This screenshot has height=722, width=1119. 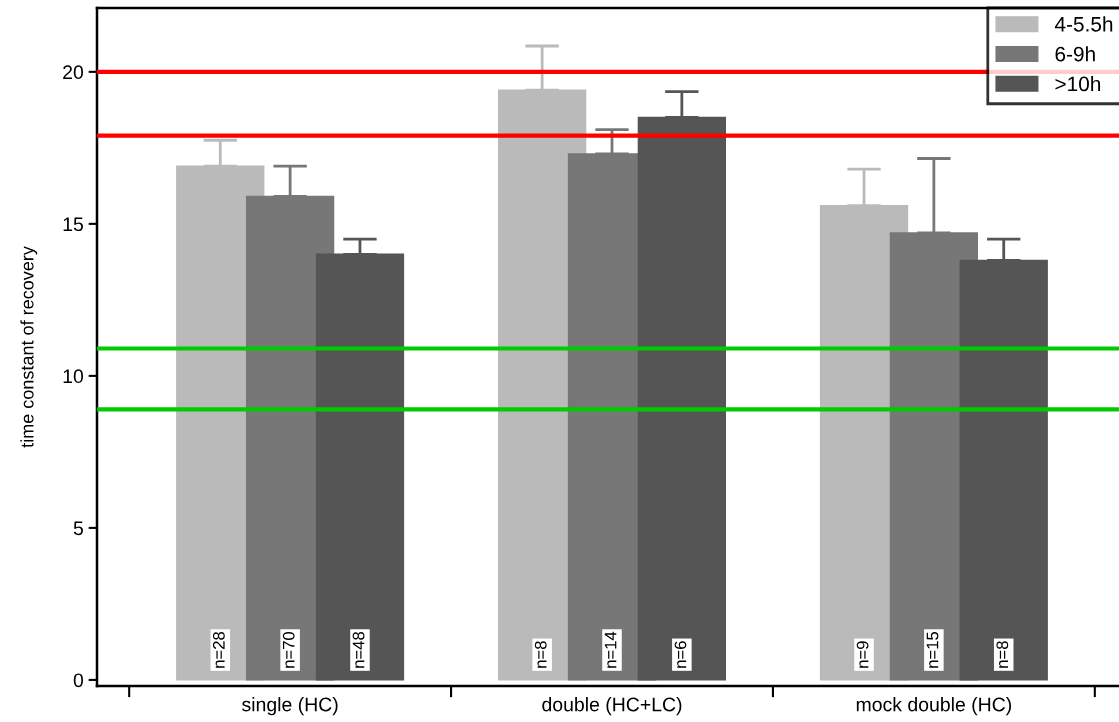 What do you see at coordinates (1078, 84) in the screenshot?
I see `legend-label: >10h` at bounding box center [1078, 84].